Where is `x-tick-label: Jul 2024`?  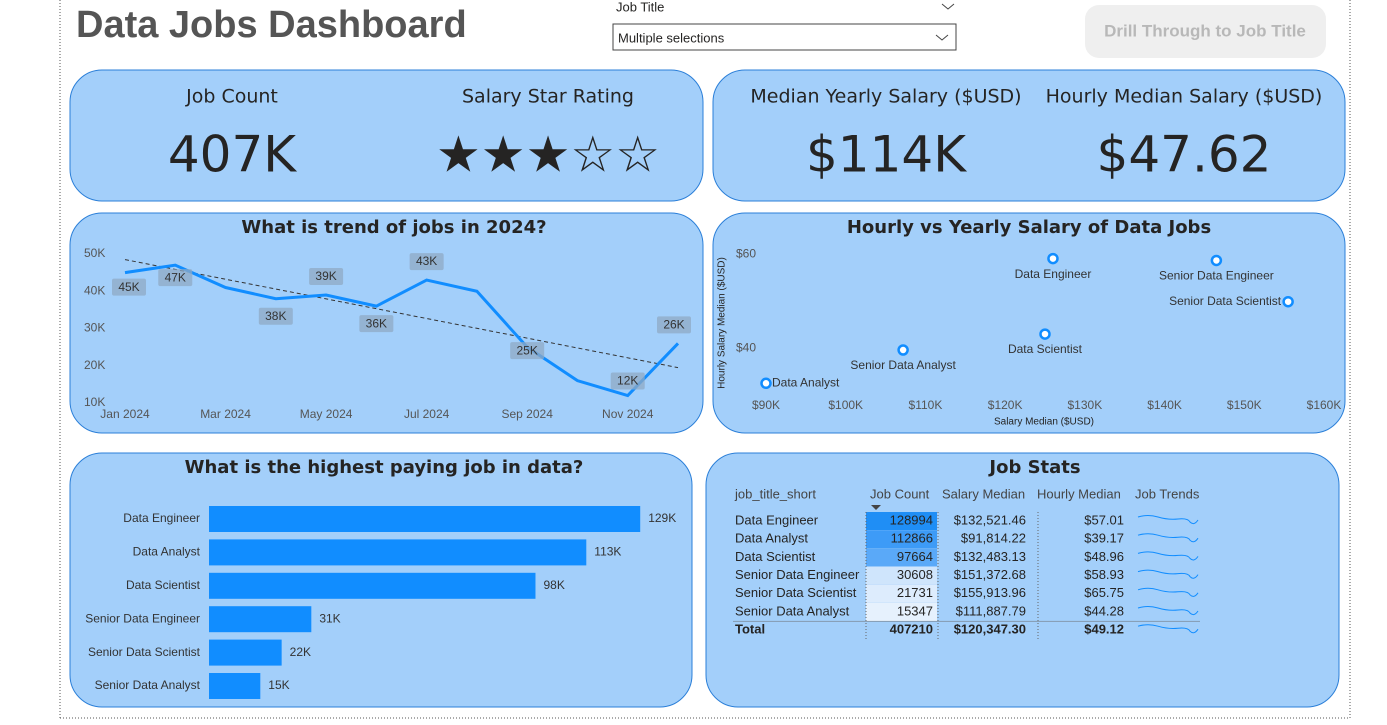
x-tick-label: Jul 2024 is located at coordinates (427, 414).